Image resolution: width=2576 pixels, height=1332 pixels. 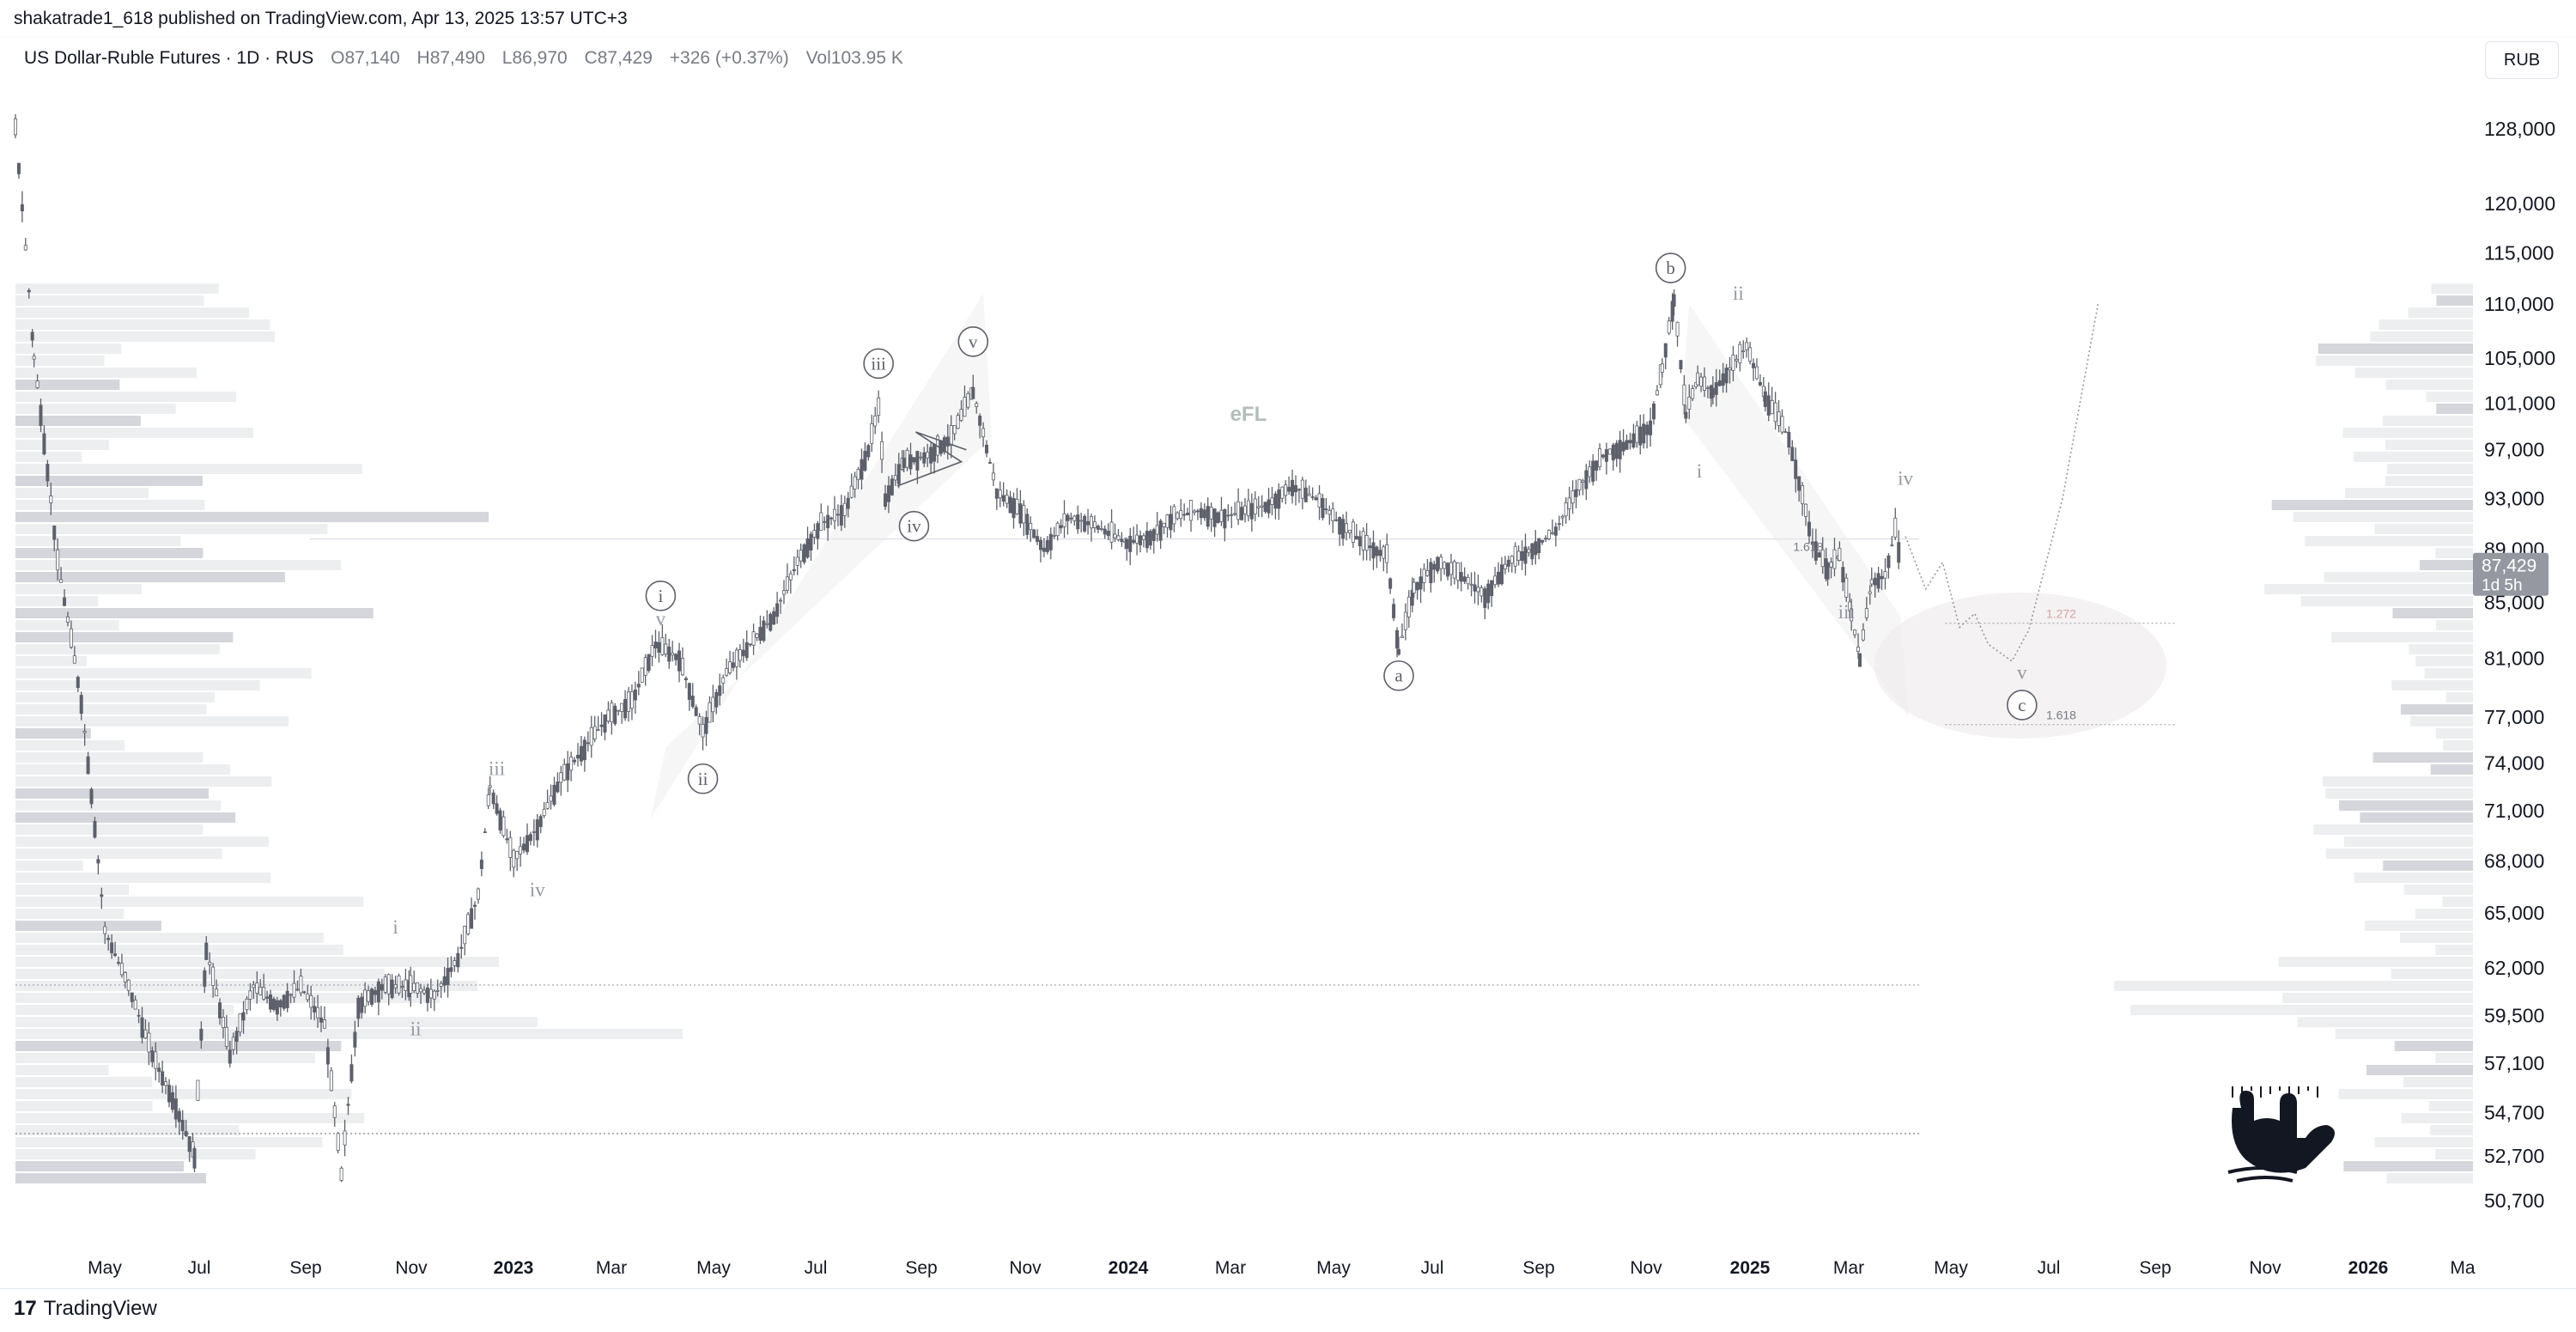 I want to click on wave-label: b, so click(x=1671, y=268).